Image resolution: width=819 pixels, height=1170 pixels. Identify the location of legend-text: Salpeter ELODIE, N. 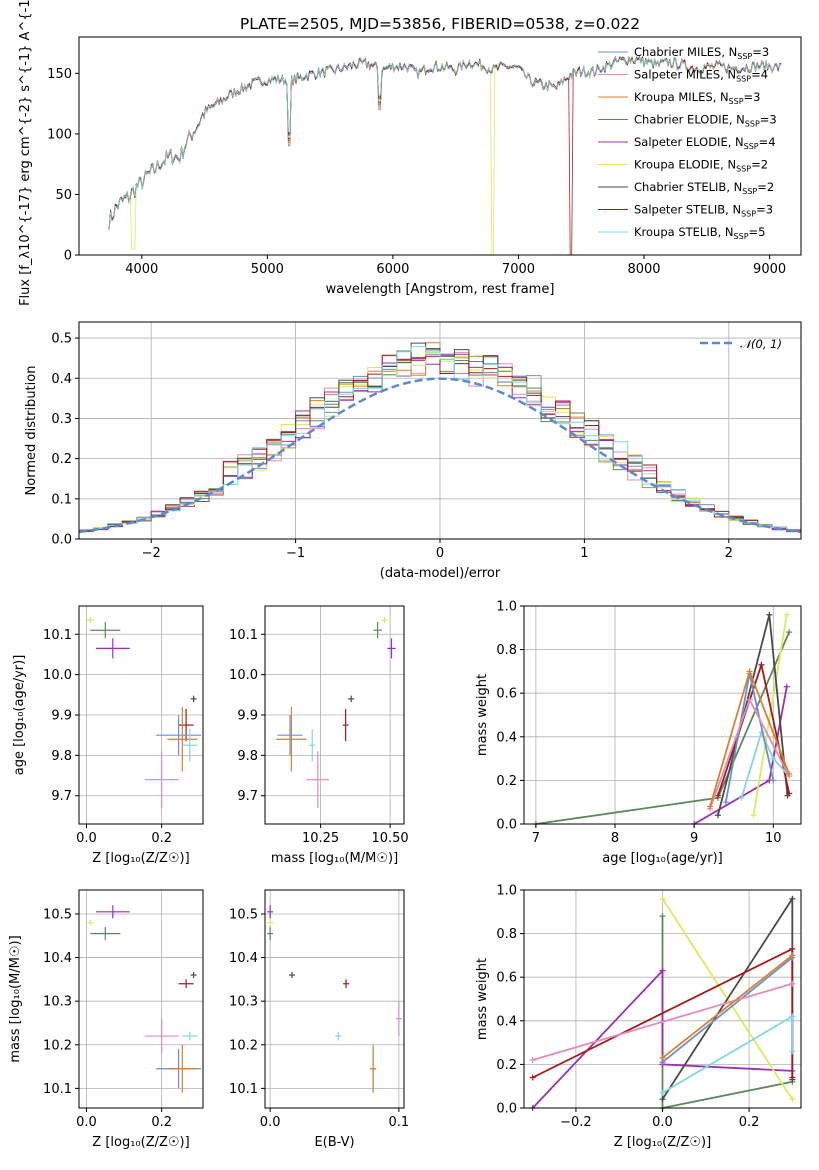
(689, 142).